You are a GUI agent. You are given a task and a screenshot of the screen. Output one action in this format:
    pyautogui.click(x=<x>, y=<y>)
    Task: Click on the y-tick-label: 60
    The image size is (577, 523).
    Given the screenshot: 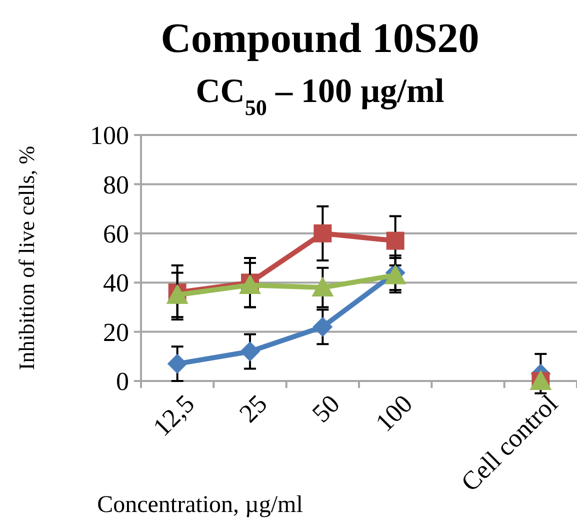 What is the action you would take?
    pyautogui.click(x=116, y=234)
    